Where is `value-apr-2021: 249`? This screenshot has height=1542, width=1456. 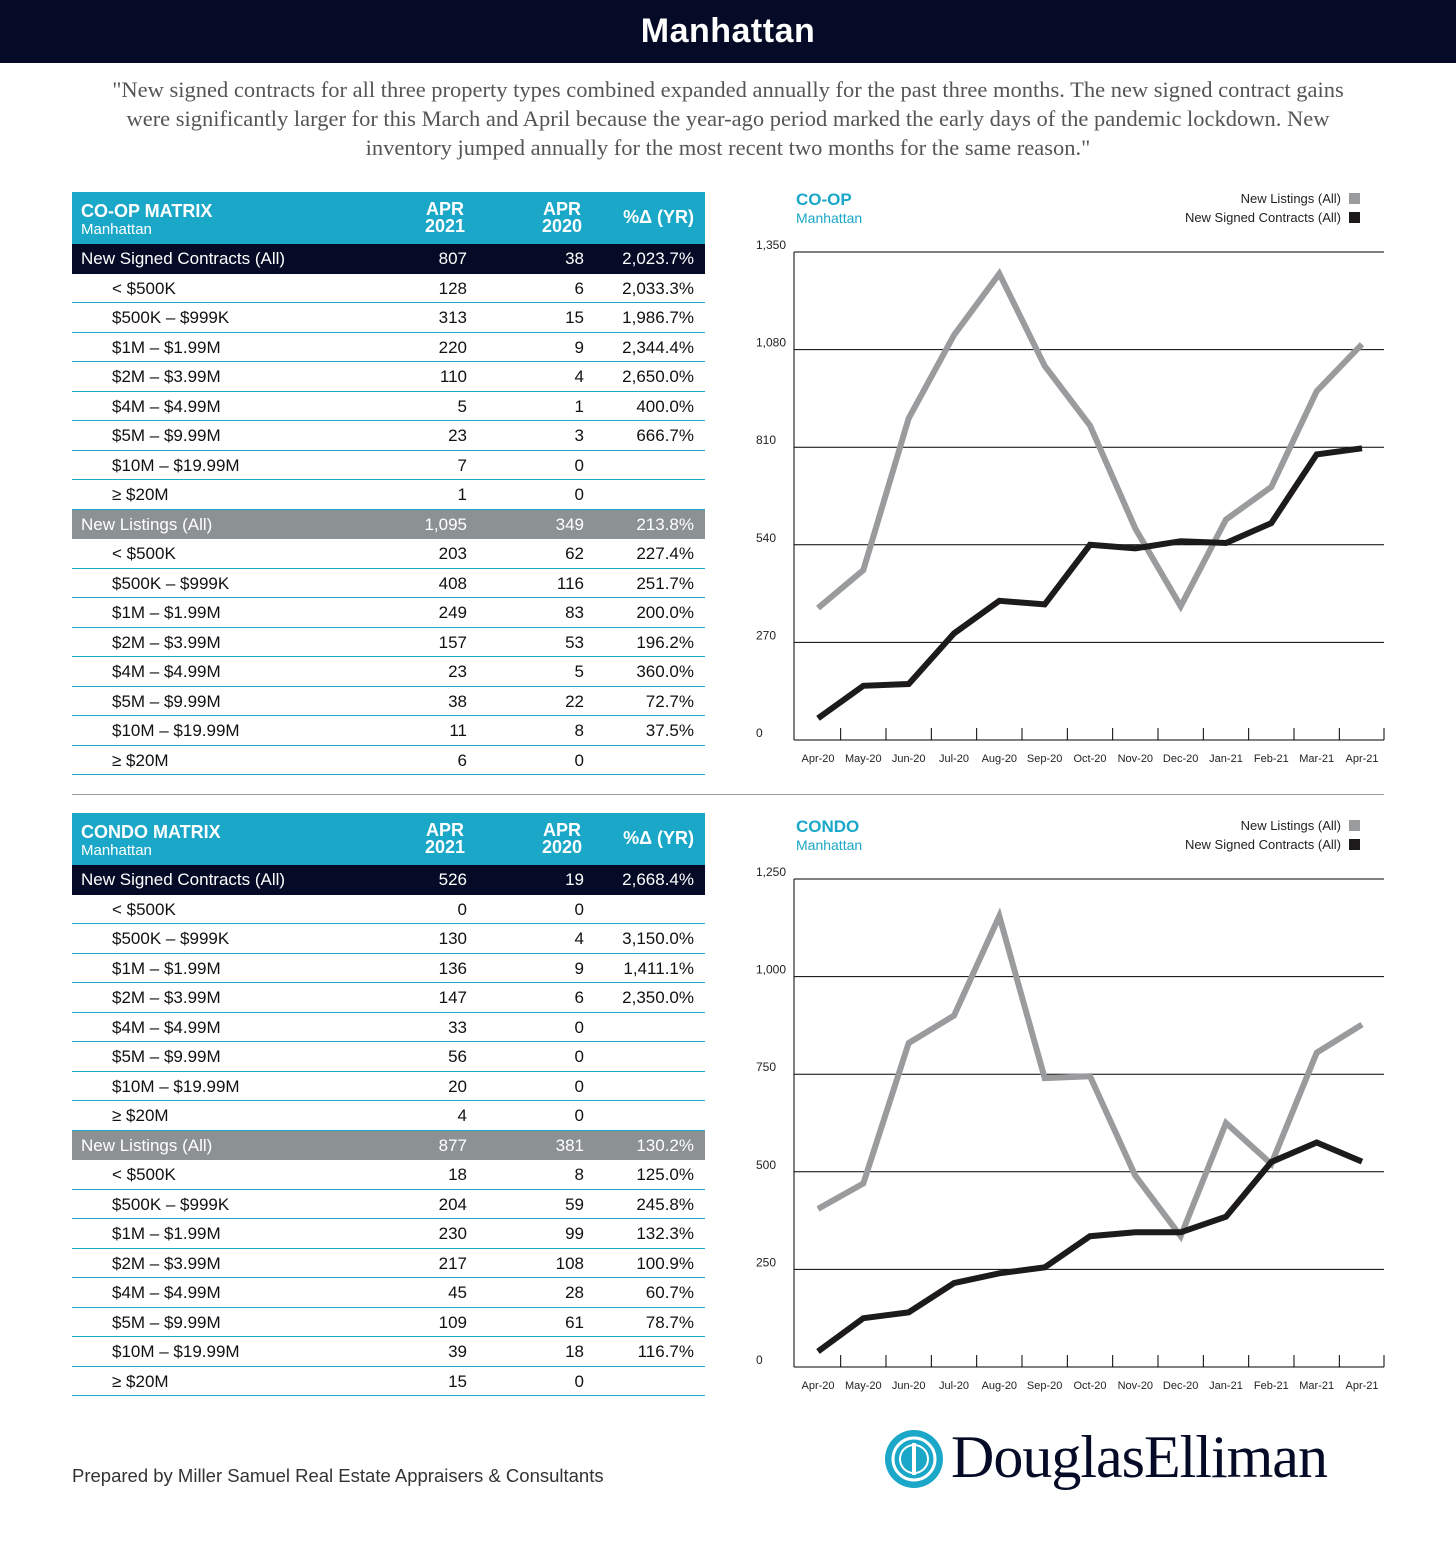
value-apr-2021: 249 is located at coordinates (452, 612).